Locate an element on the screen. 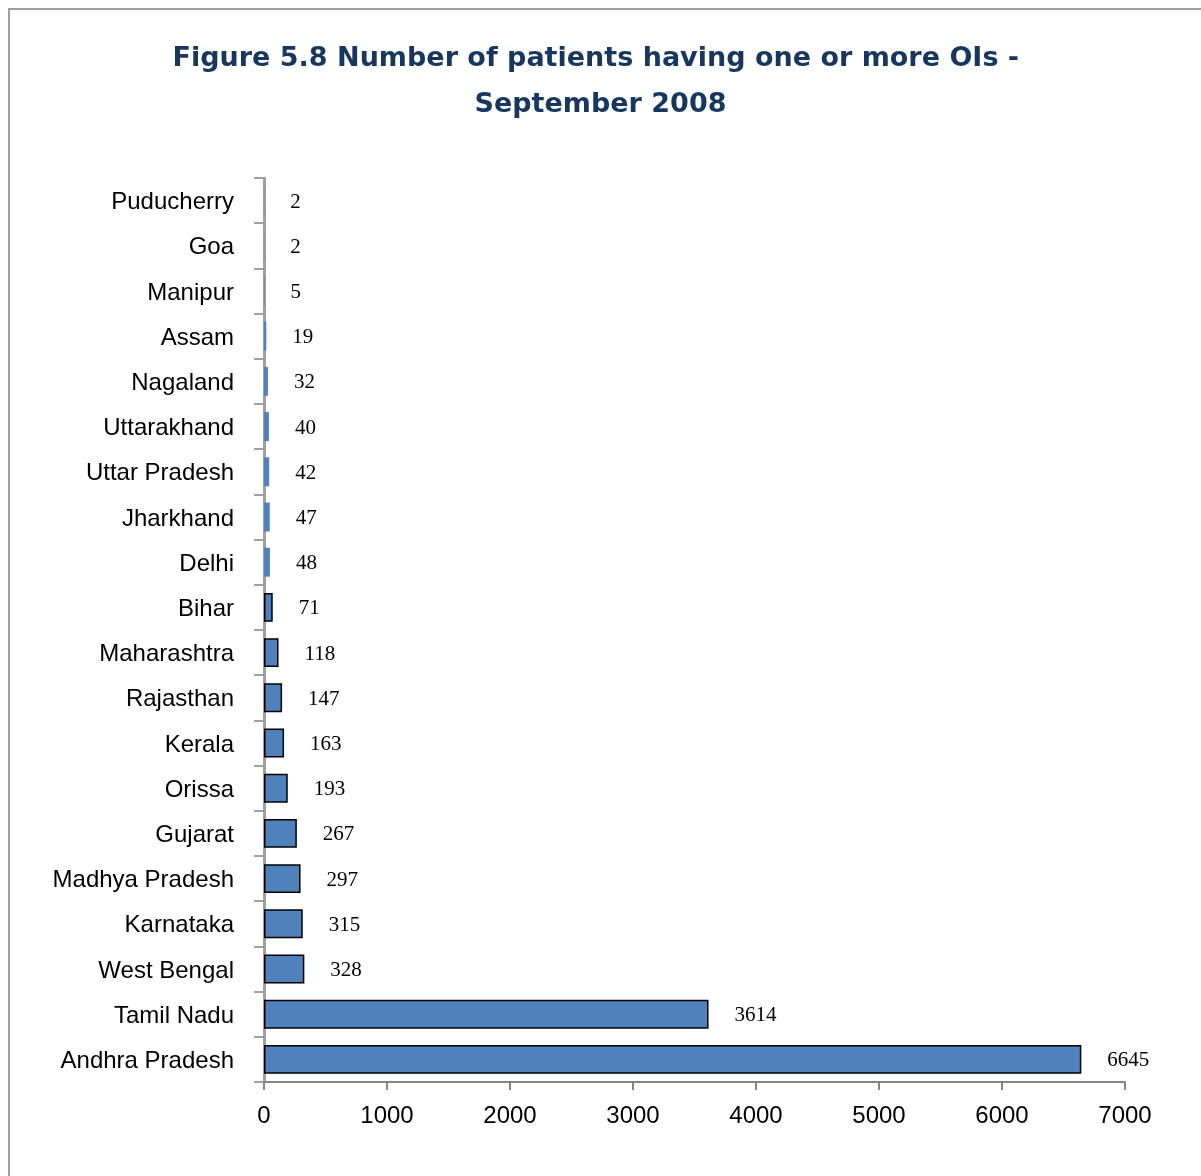  x-tick-label: 5000 is located at coordinates (879, 1114).